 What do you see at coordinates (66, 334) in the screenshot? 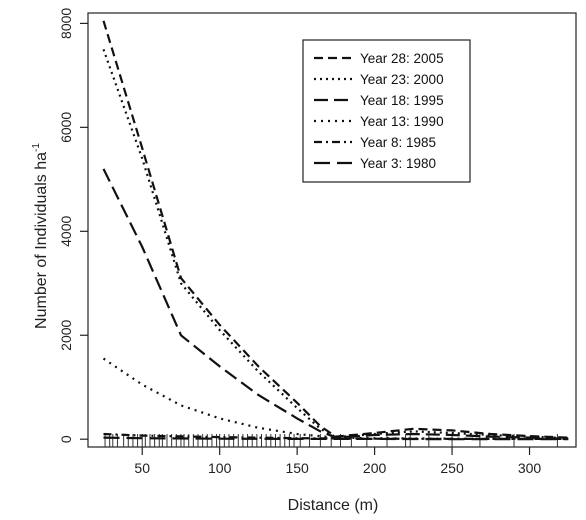
I see `y-tick-label: 2000` at bounding box center [66, 334].